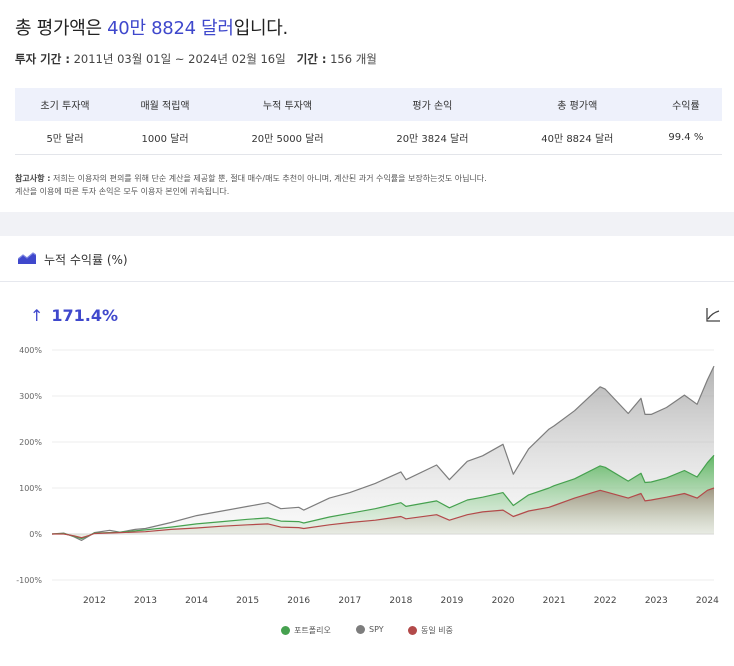  What do you see at coordinates (94, 601) in the screenshot?
I see `x-tick-label: 2012` at bounding box center [94, 601].